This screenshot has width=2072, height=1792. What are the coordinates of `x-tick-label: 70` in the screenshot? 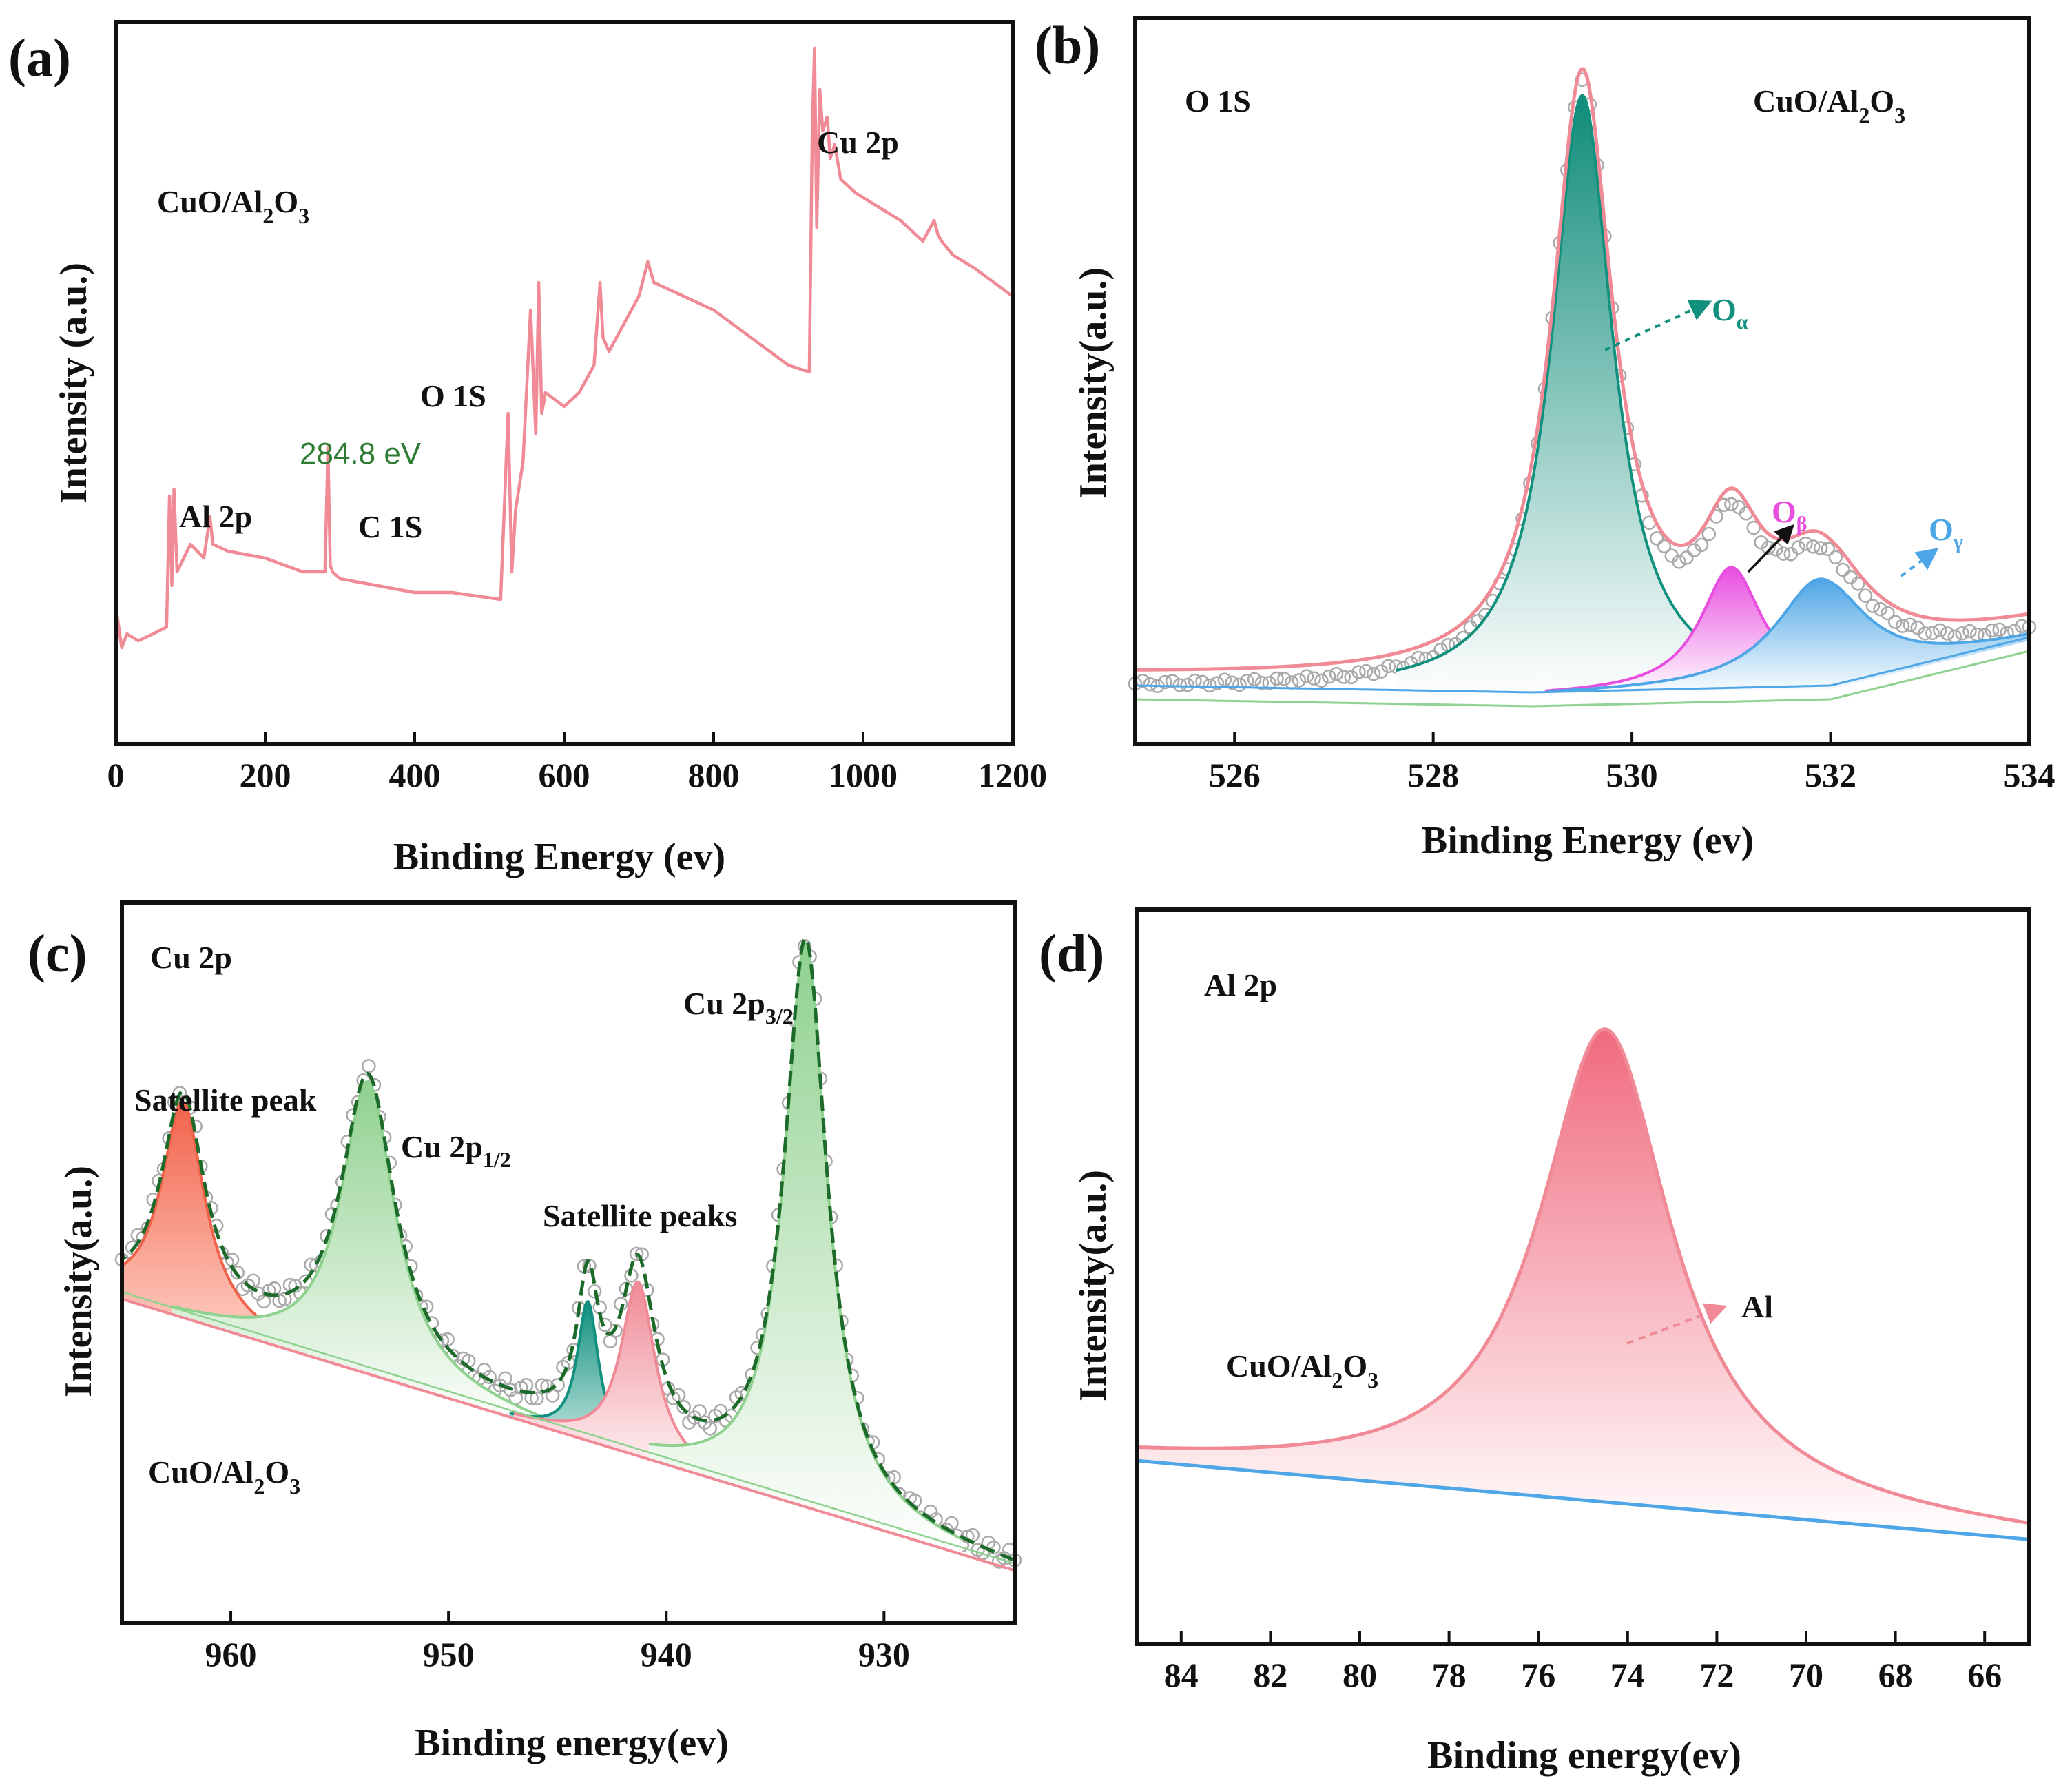 It's located at (1806, 1675).